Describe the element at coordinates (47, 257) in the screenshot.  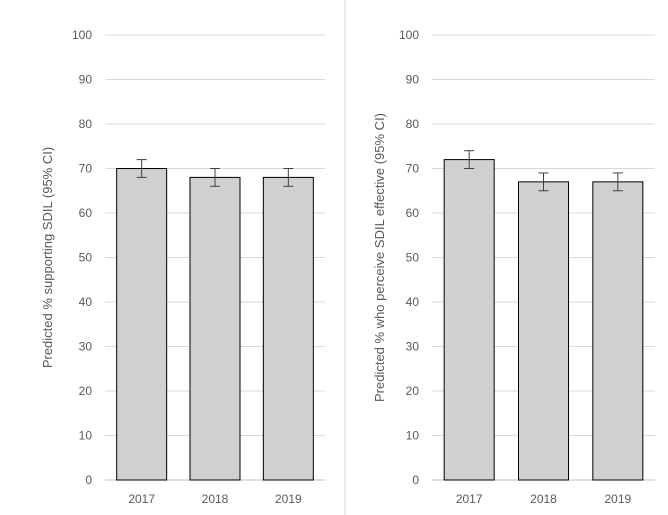
I see `y-axis-title: Predicted % supporting SDIL (95% CI)` at that location.